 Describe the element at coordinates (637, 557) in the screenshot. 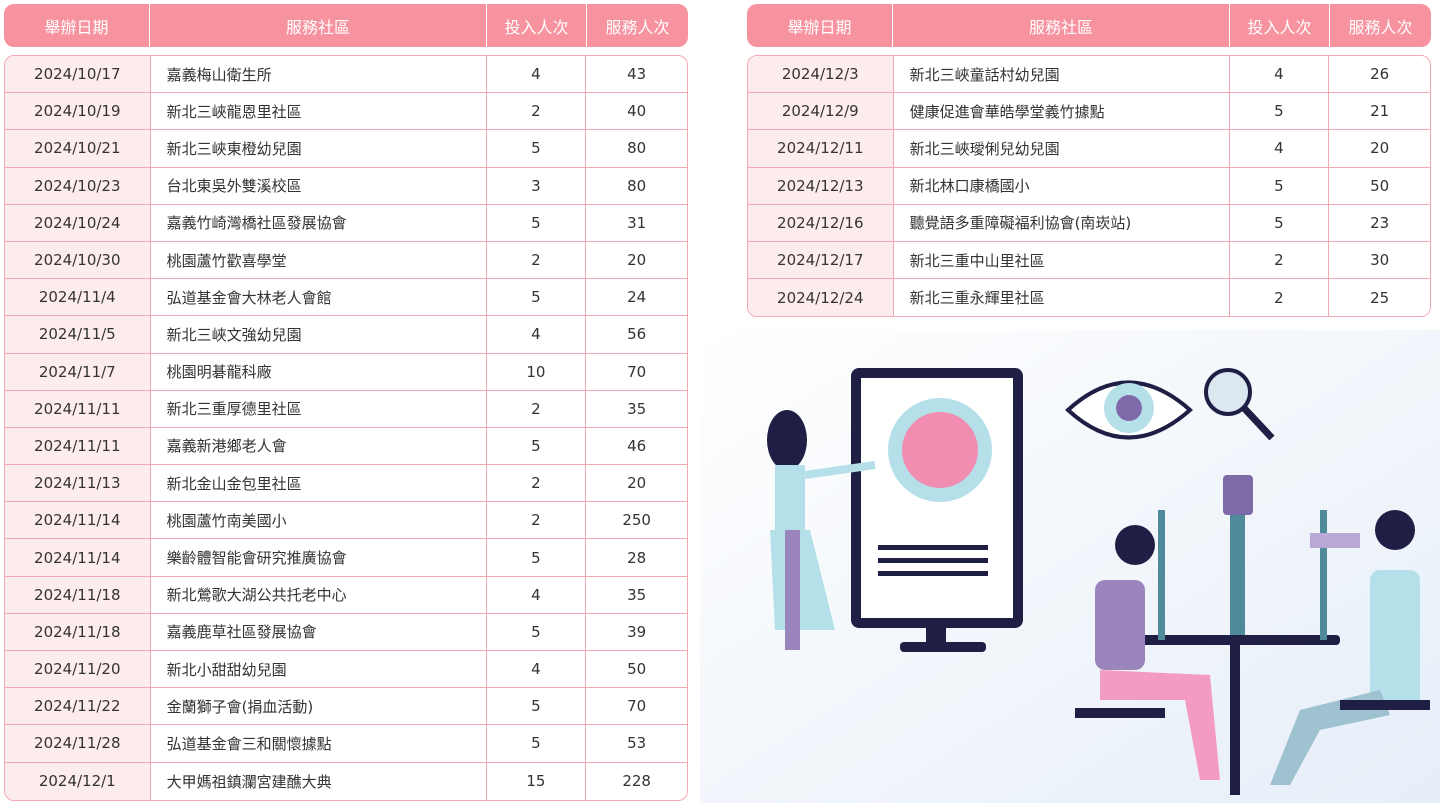

I see `served-count-cell: 28` at that location.